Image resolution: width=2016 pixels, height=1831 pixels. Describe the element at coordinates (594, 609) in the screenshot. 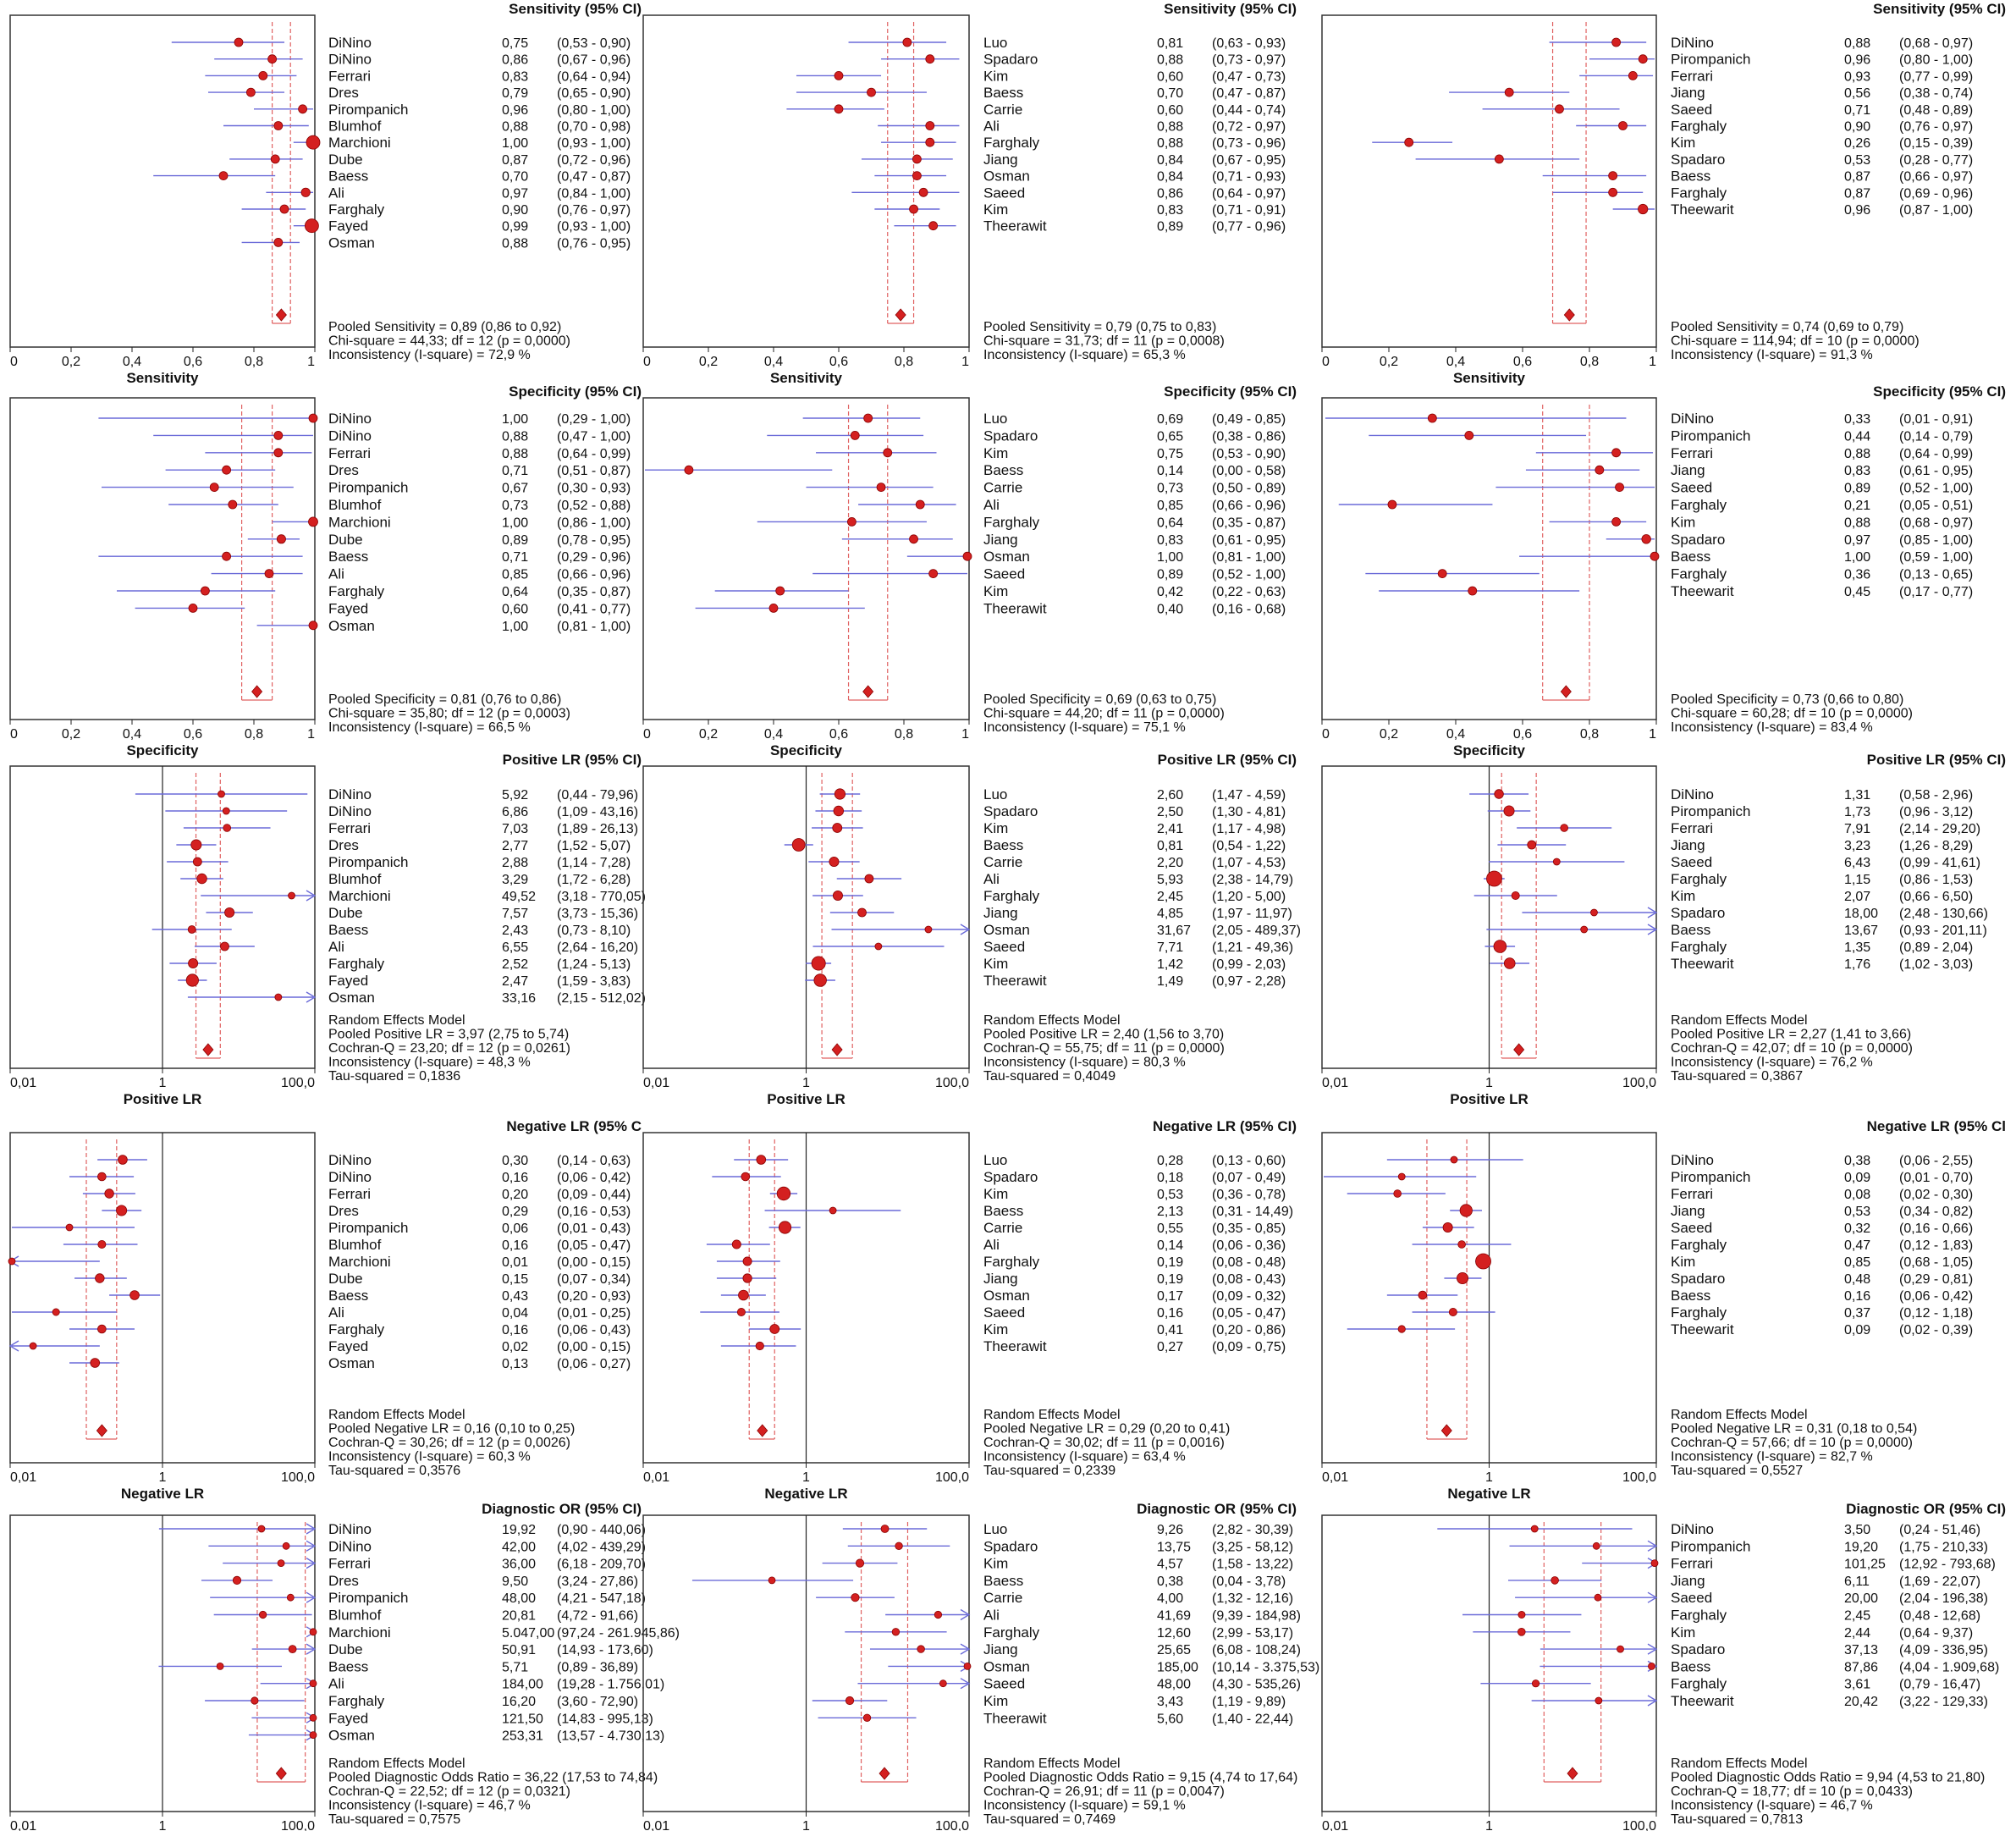

I see `study-ci: (0,41 - 0,77)` at that location.